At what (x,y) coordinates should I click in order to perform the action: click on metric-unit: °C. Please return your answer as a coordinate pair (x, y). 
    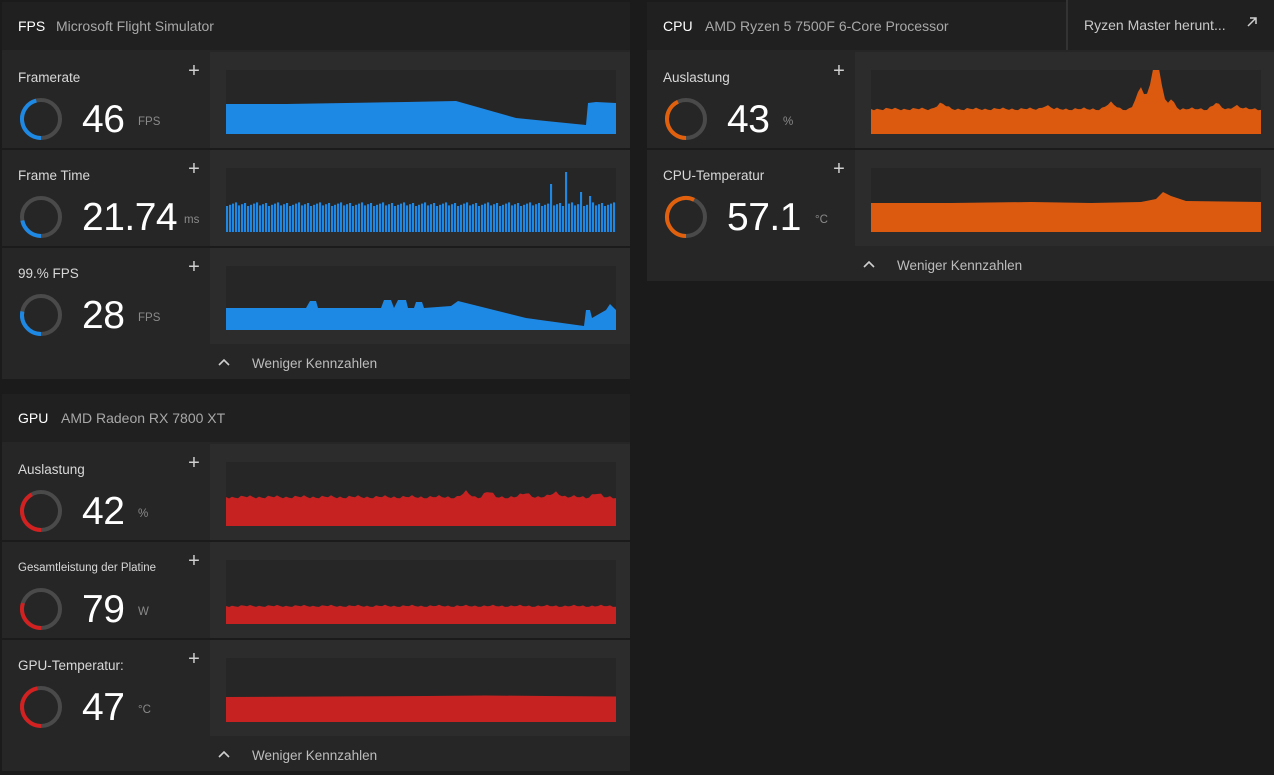
    Looking at the image, I should click on (821, 220).